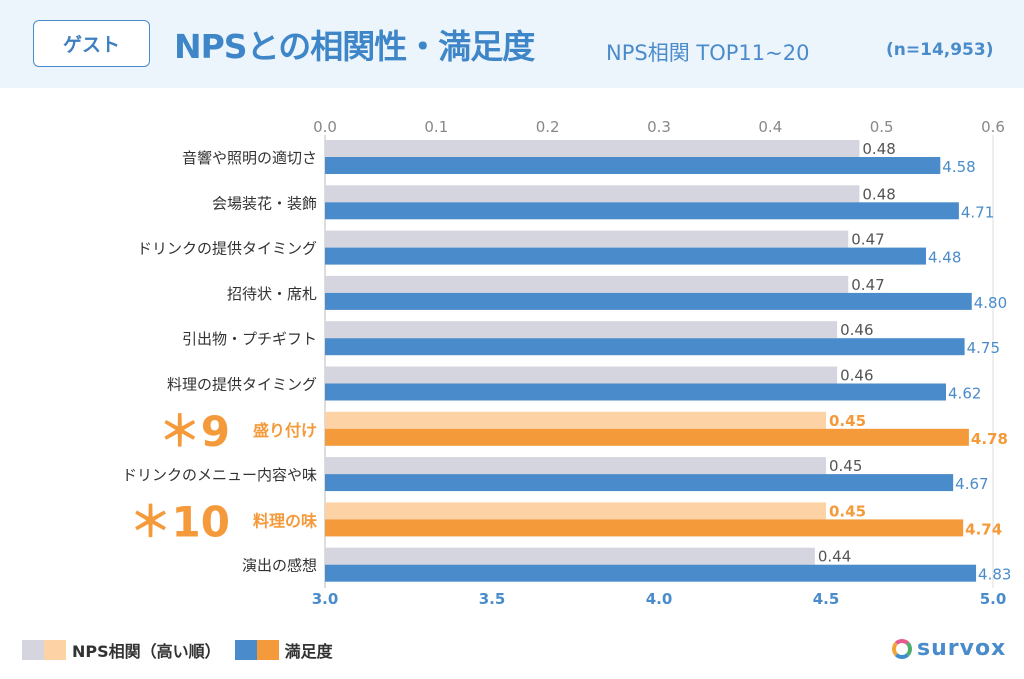 The width and height of the screenshot is (1024, 679). What do you see at coordinates (940, 50) in the screenshot?
I see `sample-size: (n=14,953)` at bounding box center [940, 50].